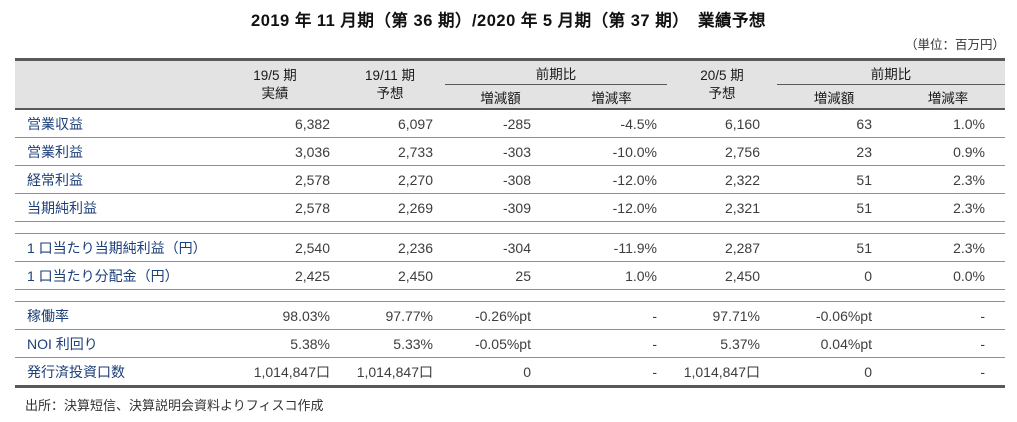 This screenshot has width=1017, height=422. I want to click on cell-value: 6,160, so click(742, 123).